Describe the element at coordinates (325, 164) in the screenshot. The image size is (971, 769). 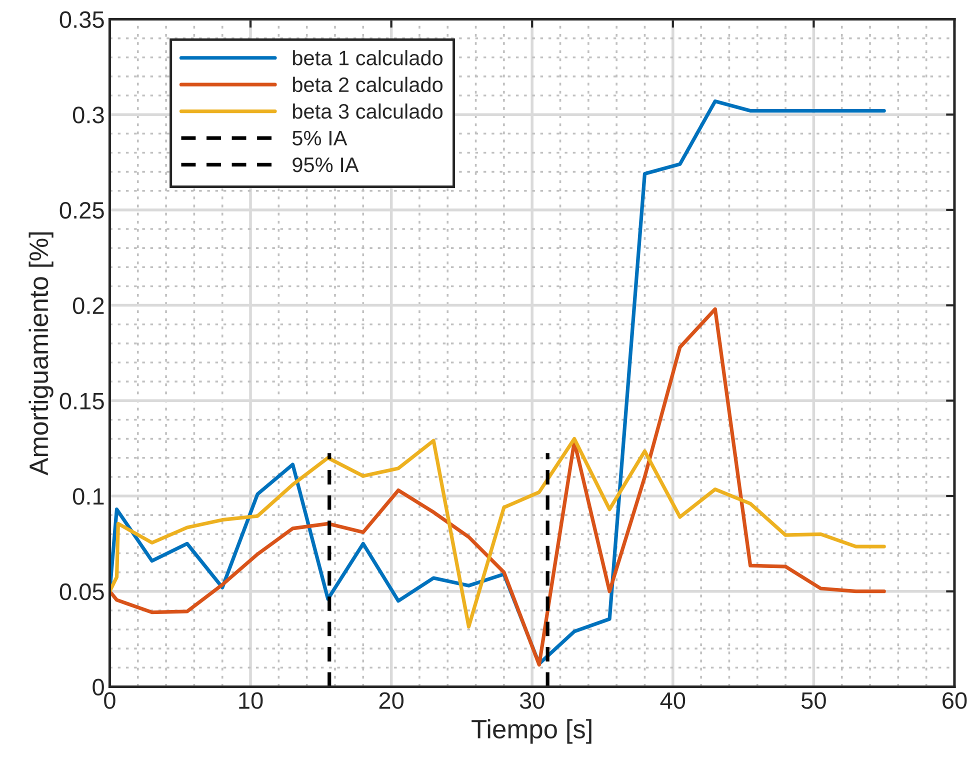
I see `legend-label: 95% IA` at that location.